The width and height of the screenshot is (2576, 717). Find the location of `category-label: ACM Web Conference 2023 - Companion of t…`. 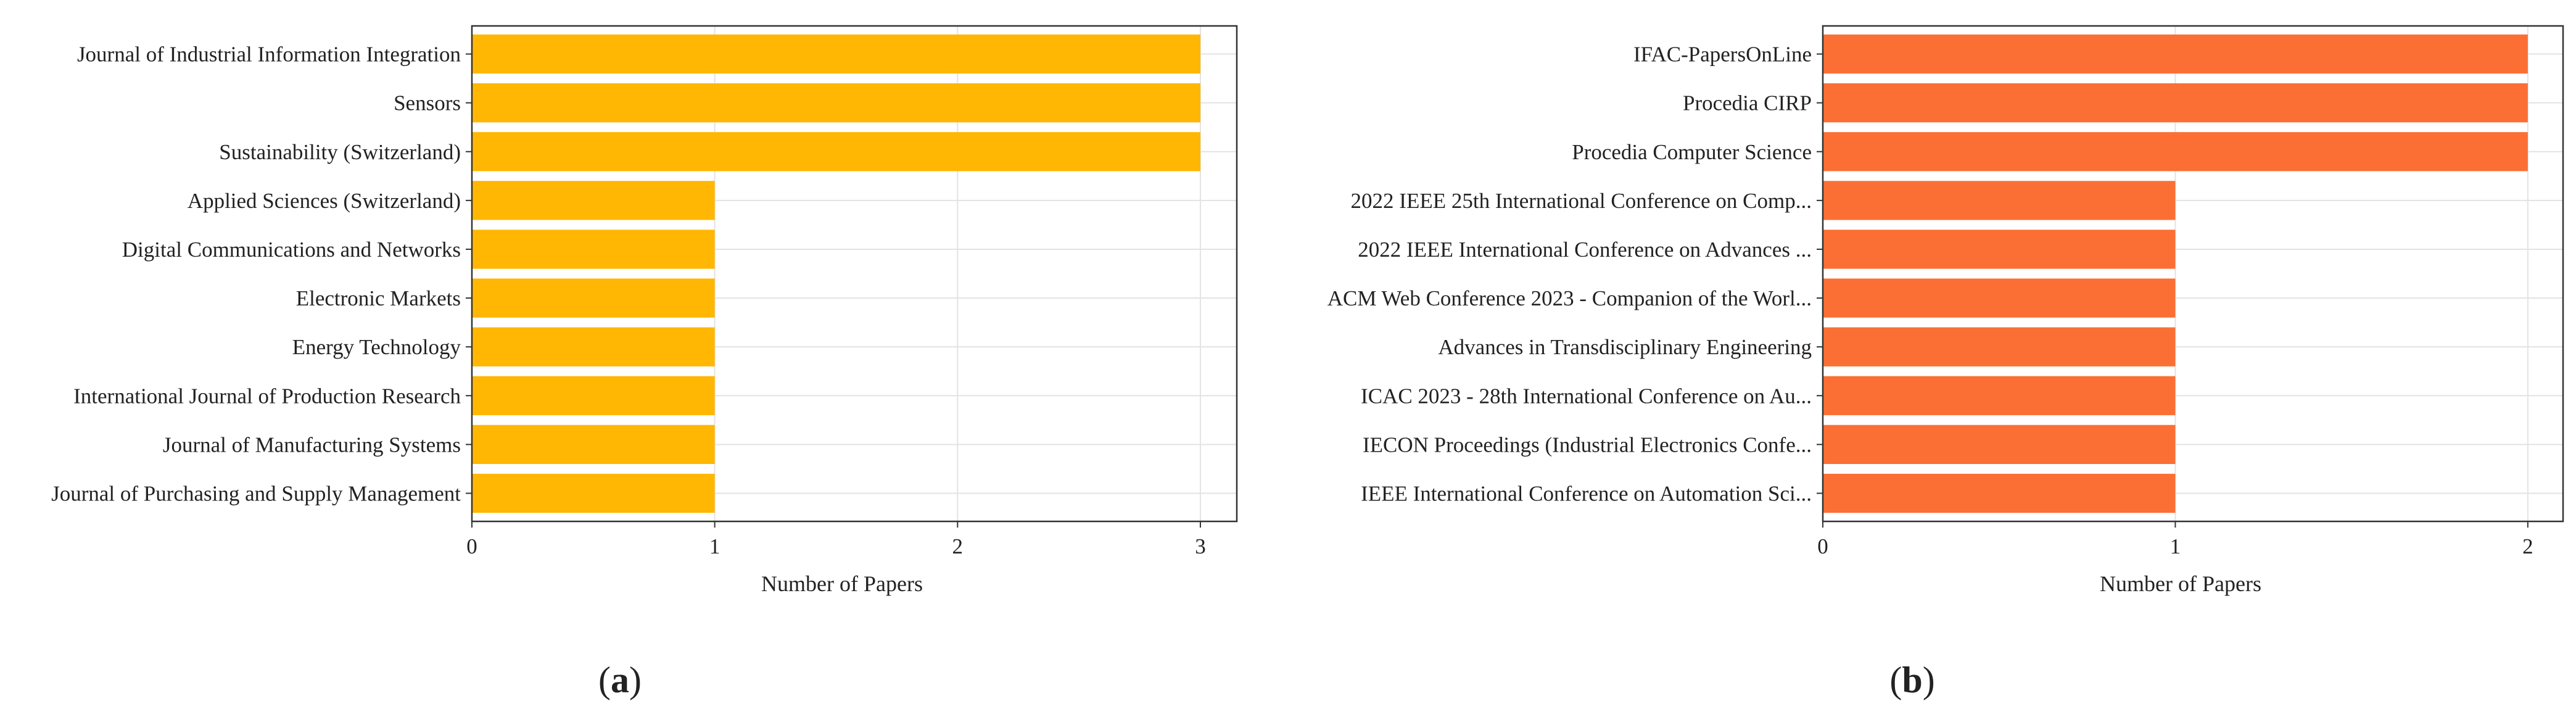

category-label: ACM Web Conference 2023 - Companion of t… is located at coordinates (1569, 298).